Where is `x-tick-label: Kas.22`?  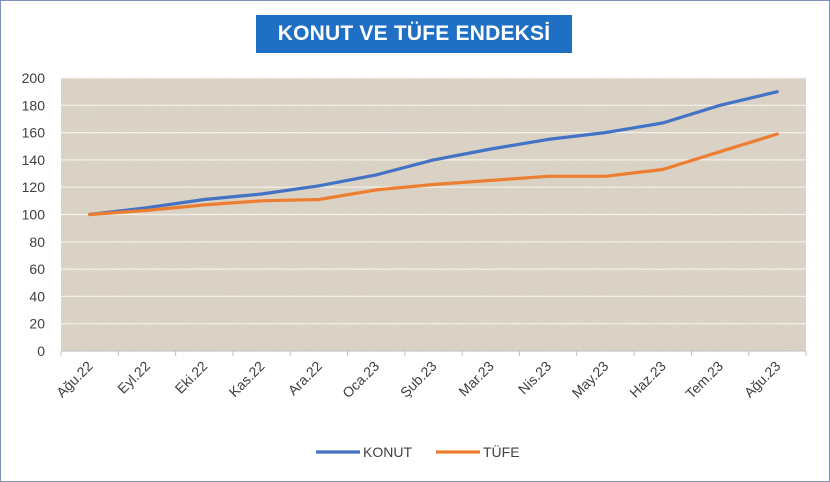
x-tick-label: Kas.22 is located at coordinates (247, 379).